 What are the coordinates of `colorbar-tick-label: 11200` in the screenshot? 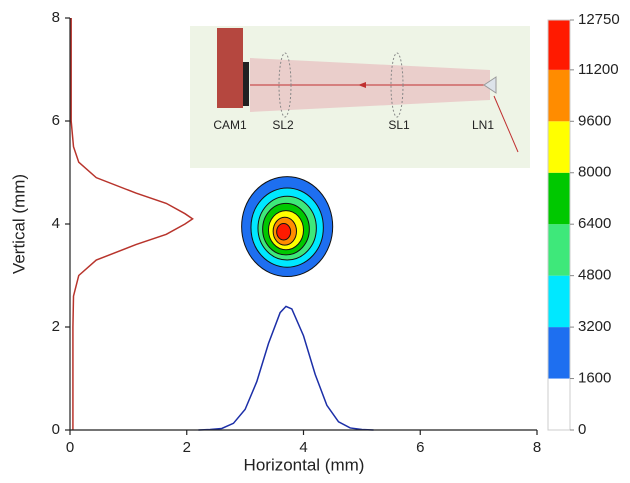 It's located at (598, 69).